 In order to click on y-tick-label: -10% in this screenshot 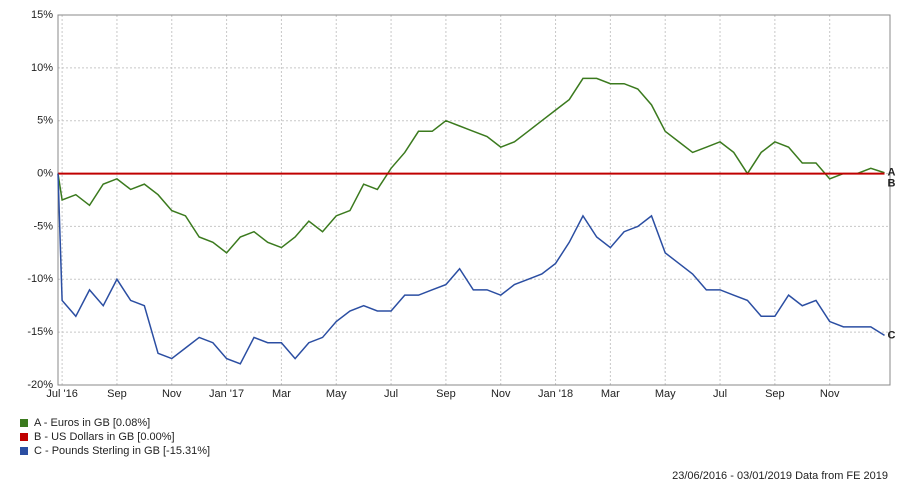, I will do `click(40, 279)`.